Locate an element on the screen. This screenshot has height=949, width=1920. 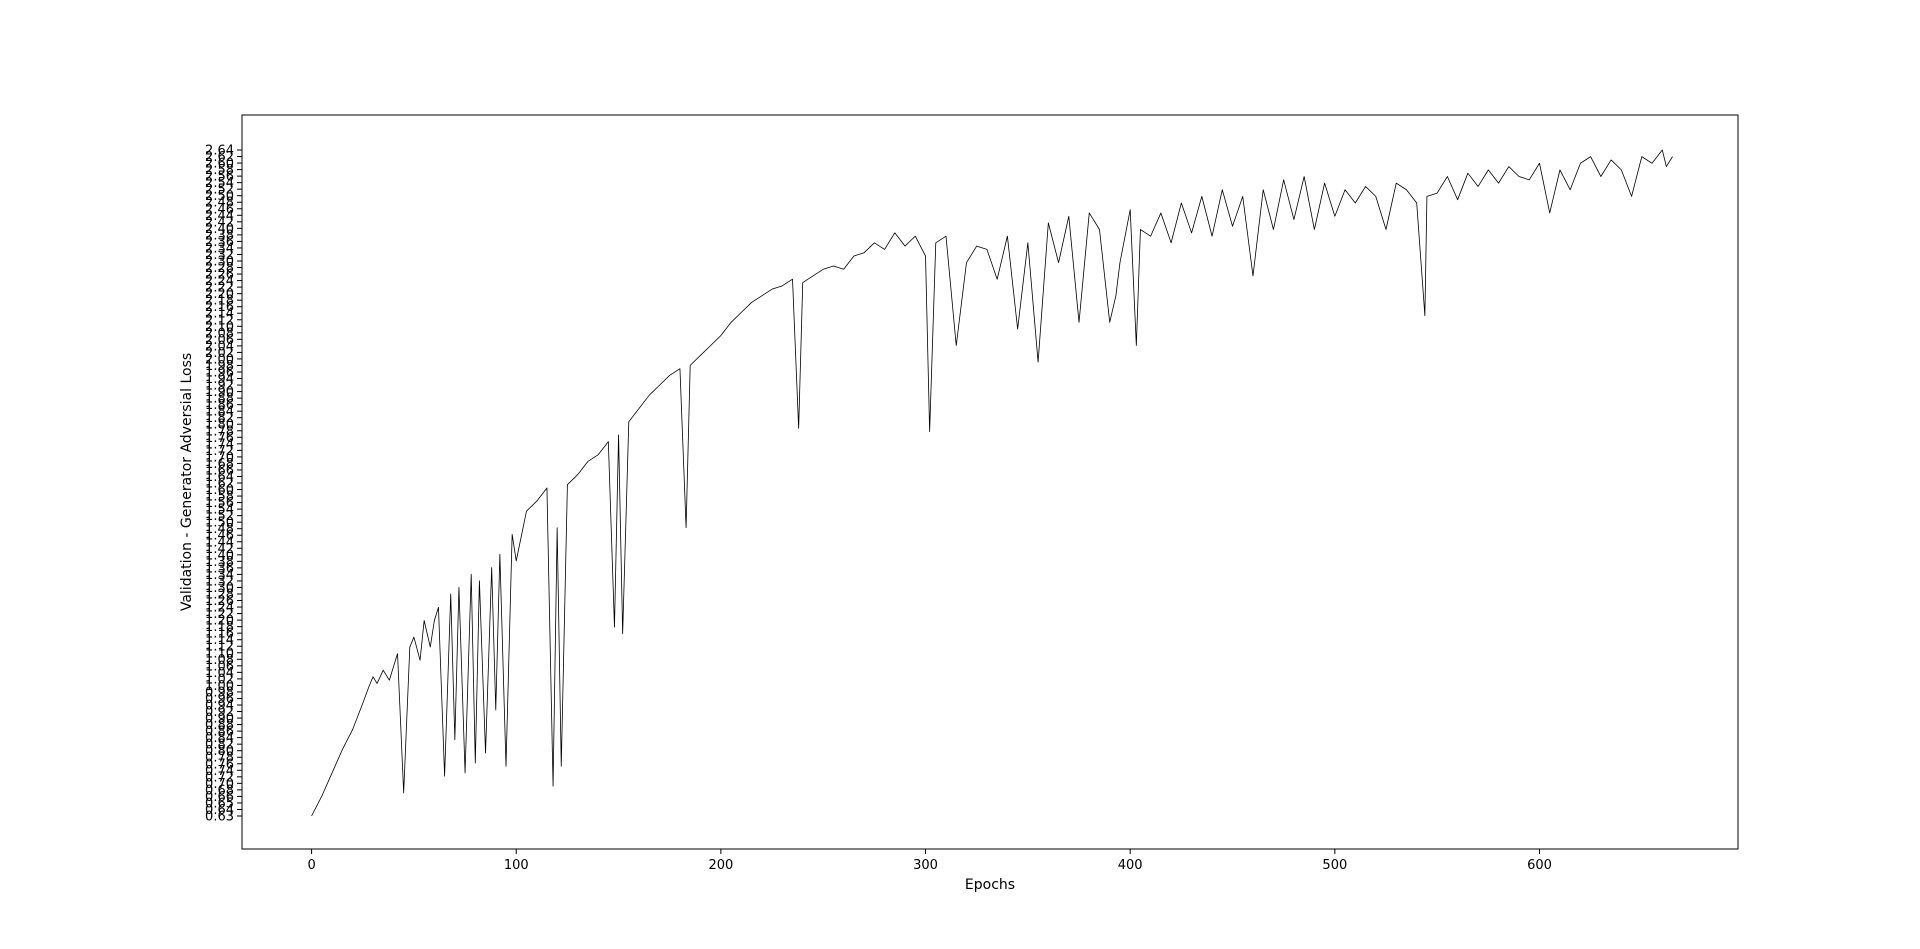
y-tick-label: 2.64 is located at coordinates (219, 151).